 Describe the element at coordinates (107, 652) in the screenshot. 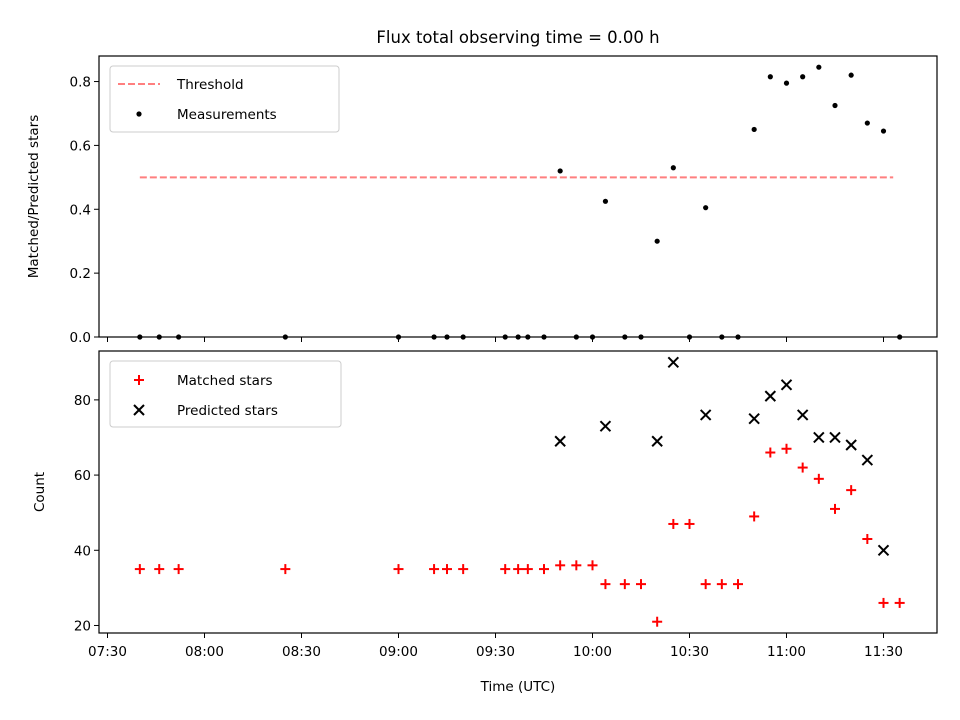

I see `xtick-label-0: 07:30` at that location.